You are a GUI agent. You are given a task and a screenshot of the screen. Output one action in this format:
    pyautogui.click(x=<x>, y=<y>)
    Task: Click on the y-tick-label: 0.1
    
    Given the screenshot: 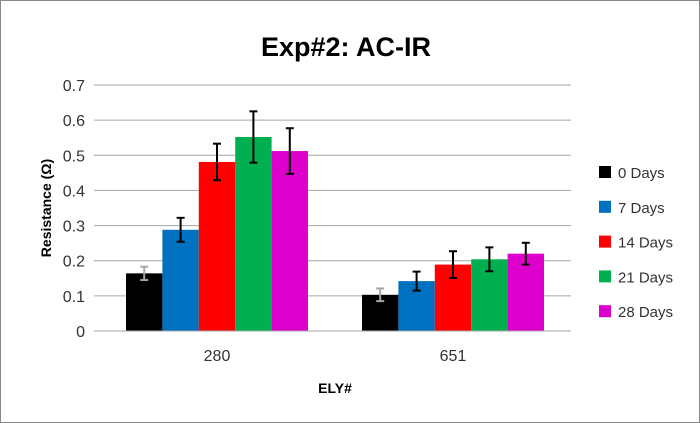 What is the action you would take?
    pyautogui.click(x=74, y=297)
    